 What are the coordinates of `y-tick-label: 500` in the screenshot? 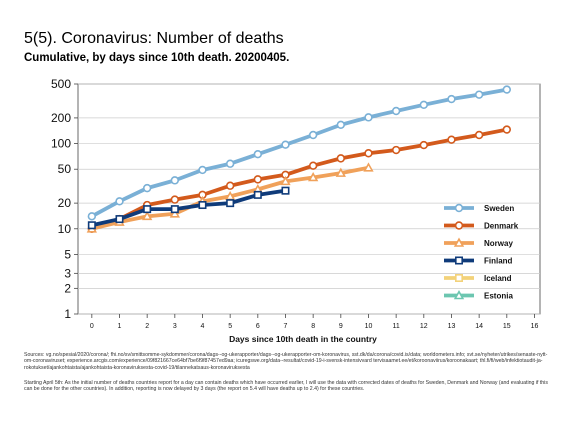 It's located at (61, 84).